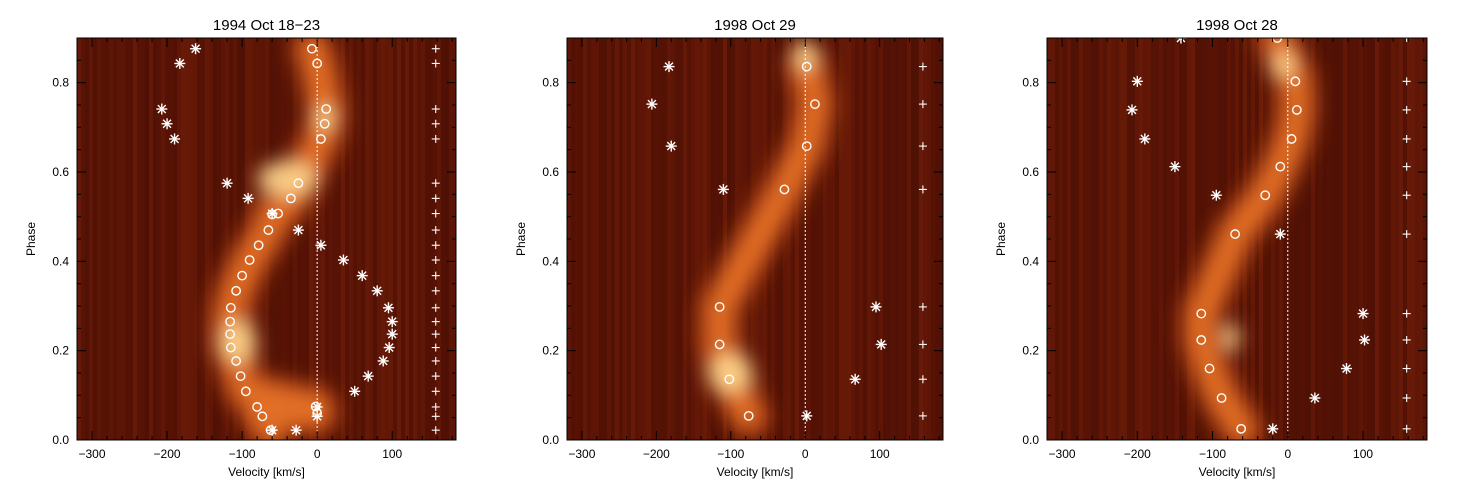 Image resolution: width=1461 pixels, height=500 pixels. Describe the element at coordinates (880, 454) in the screenshot. I see `x-tick-label: 100` at that location.